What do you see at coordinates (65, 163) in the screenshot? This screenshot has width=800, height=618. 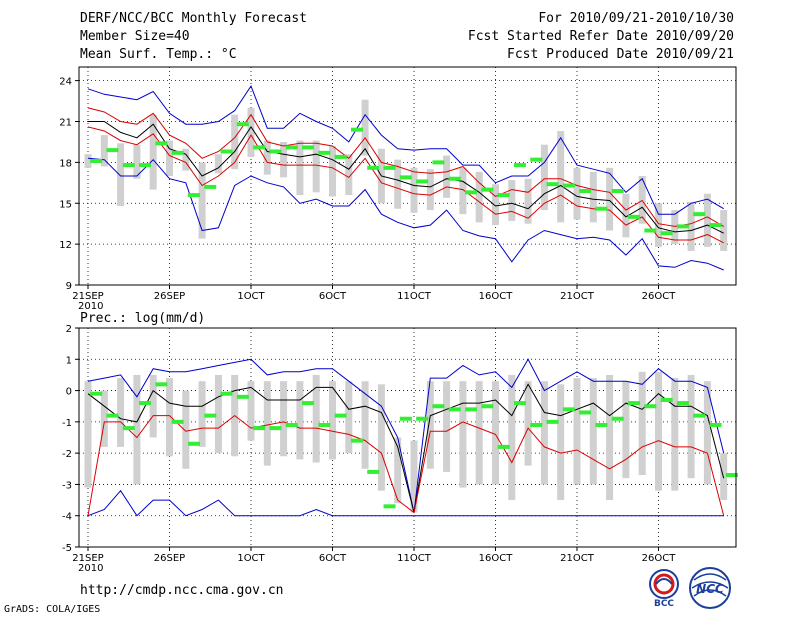 I see `y-tick-label: 18` at bounding box center [65, 163].